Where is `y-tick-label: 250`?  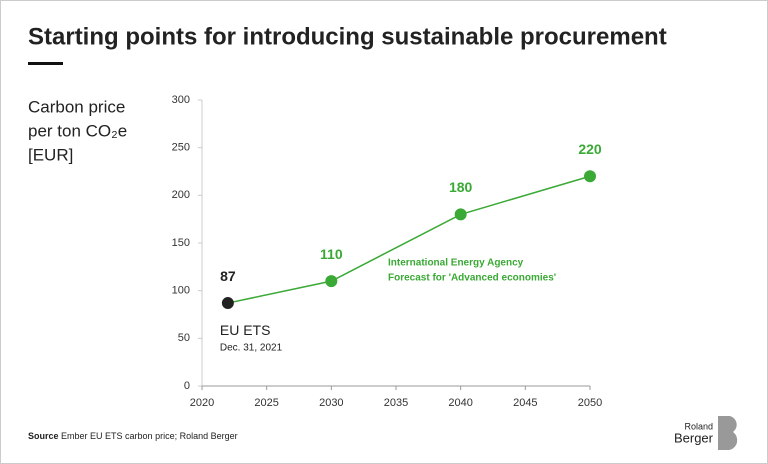
y-tick-label: 250 is located at coordinates (181, 148).